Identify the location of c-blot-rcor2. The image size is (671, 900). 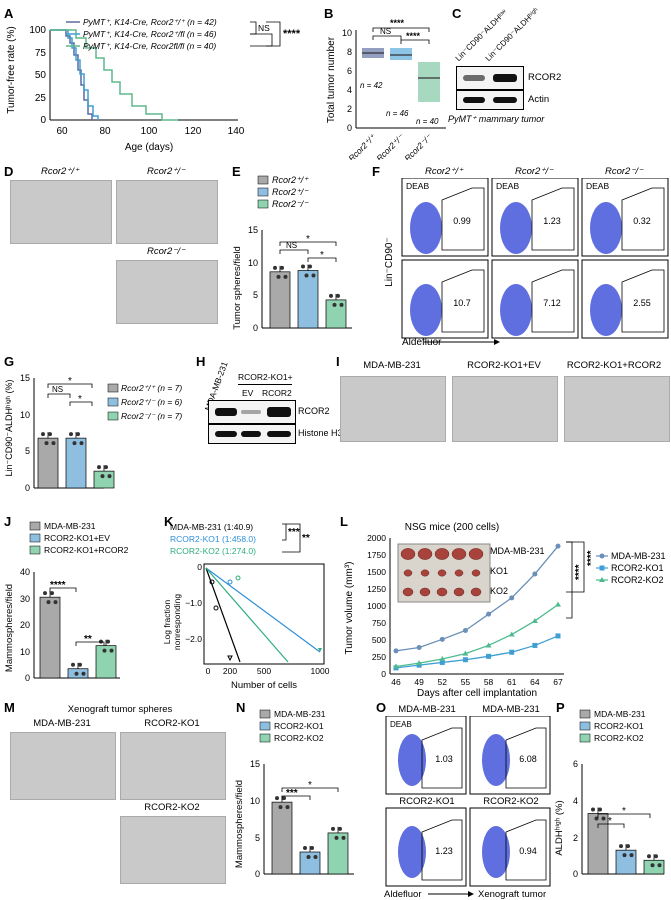
(490, 78).